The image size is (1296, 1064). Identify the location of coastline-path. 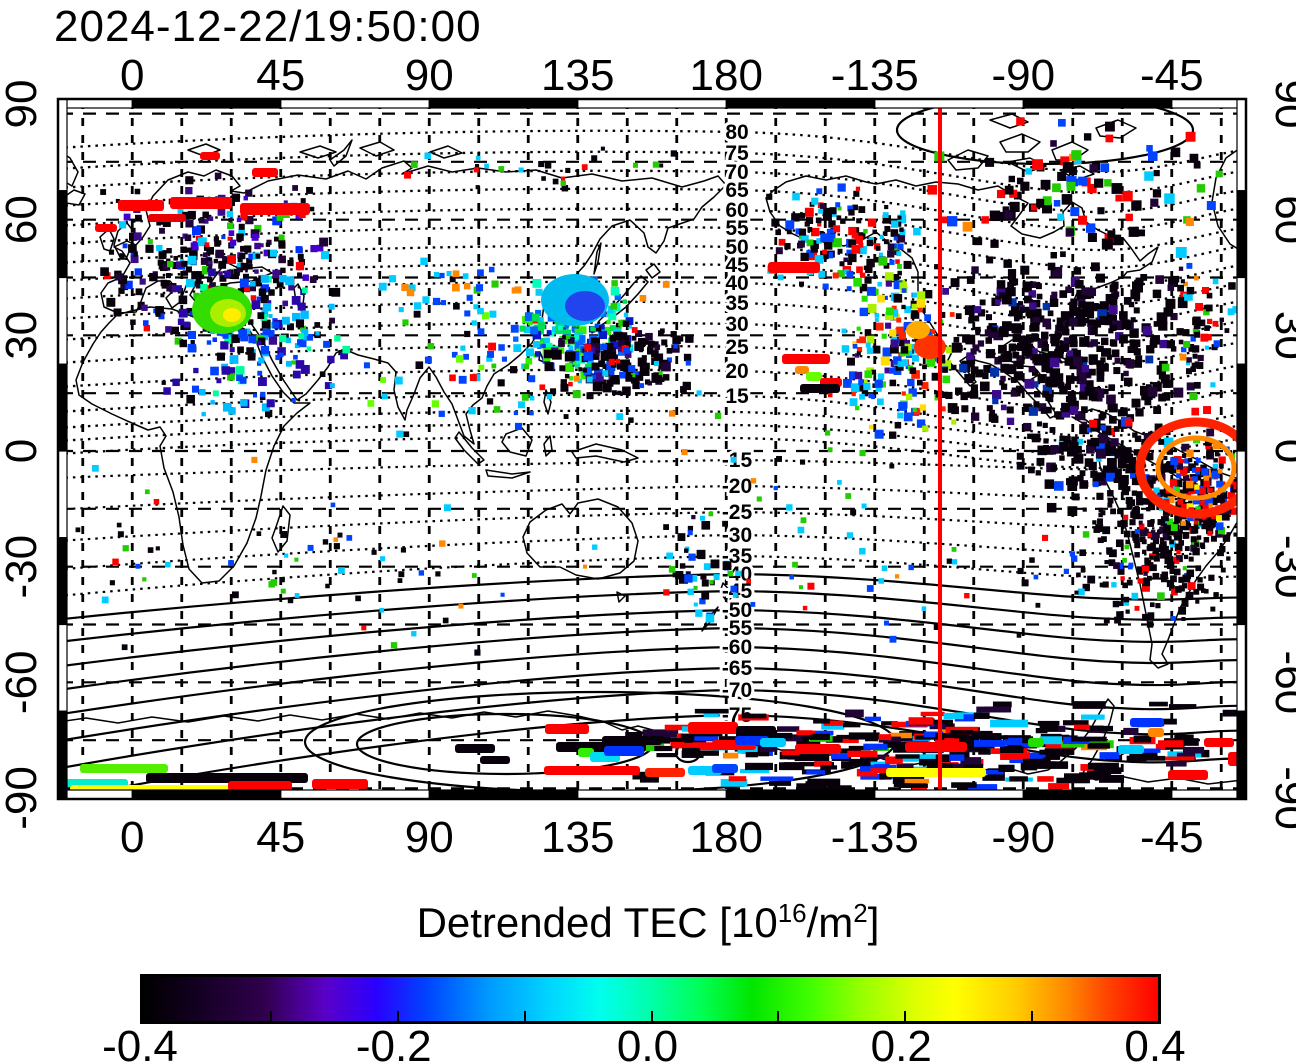
(508, 474).